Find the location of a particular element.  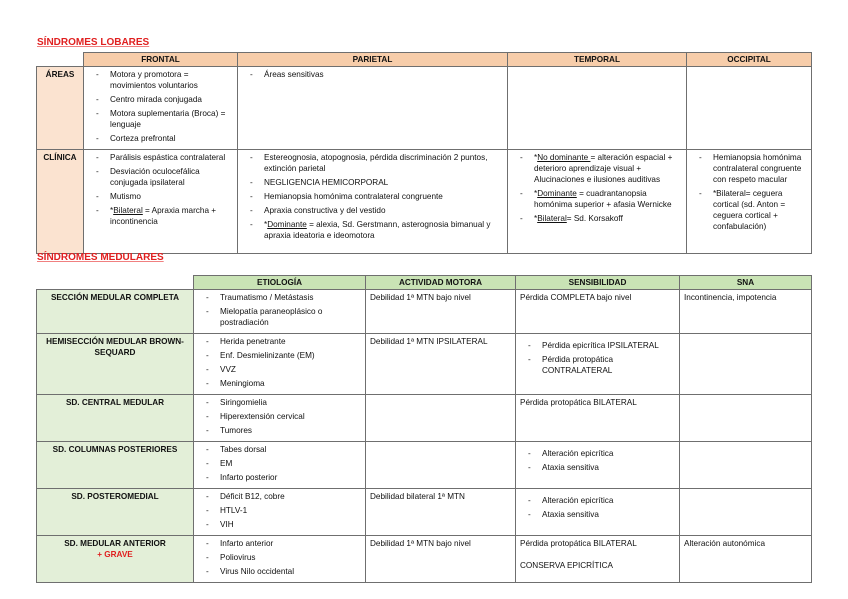

item-emphasis: Bilateral is located at coordinates (128, 210).